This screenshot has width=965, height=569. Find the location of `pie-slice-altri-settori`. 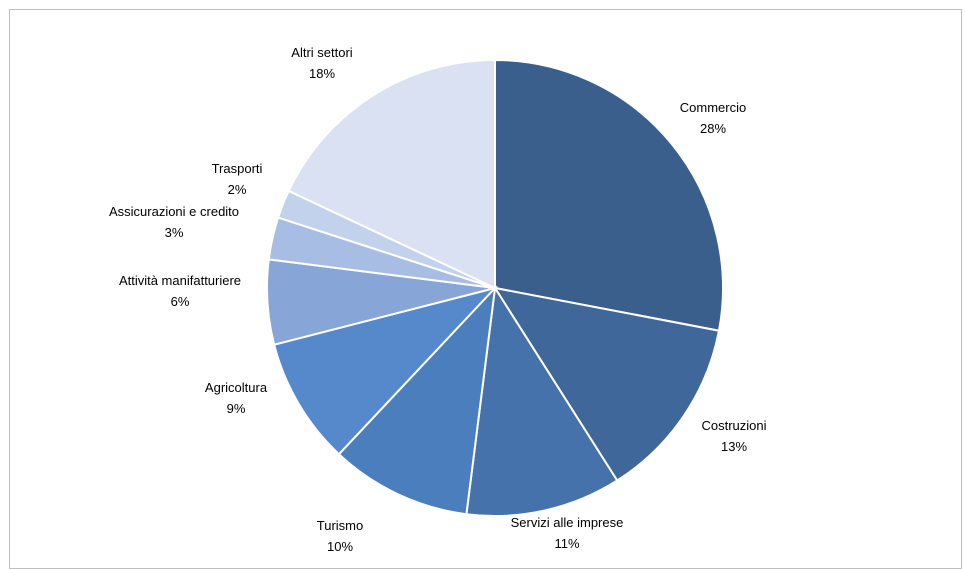

pie-slice-altri-settori is located at coordinates (391, 174).